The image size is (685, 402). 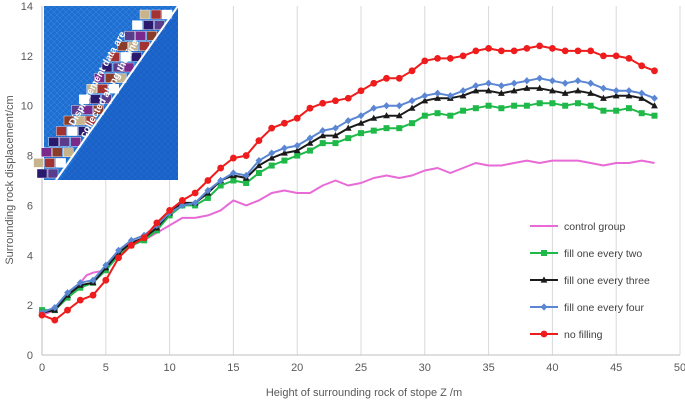 I want to click on legend-label-1: fill one every two, so click(x=603, y=254).